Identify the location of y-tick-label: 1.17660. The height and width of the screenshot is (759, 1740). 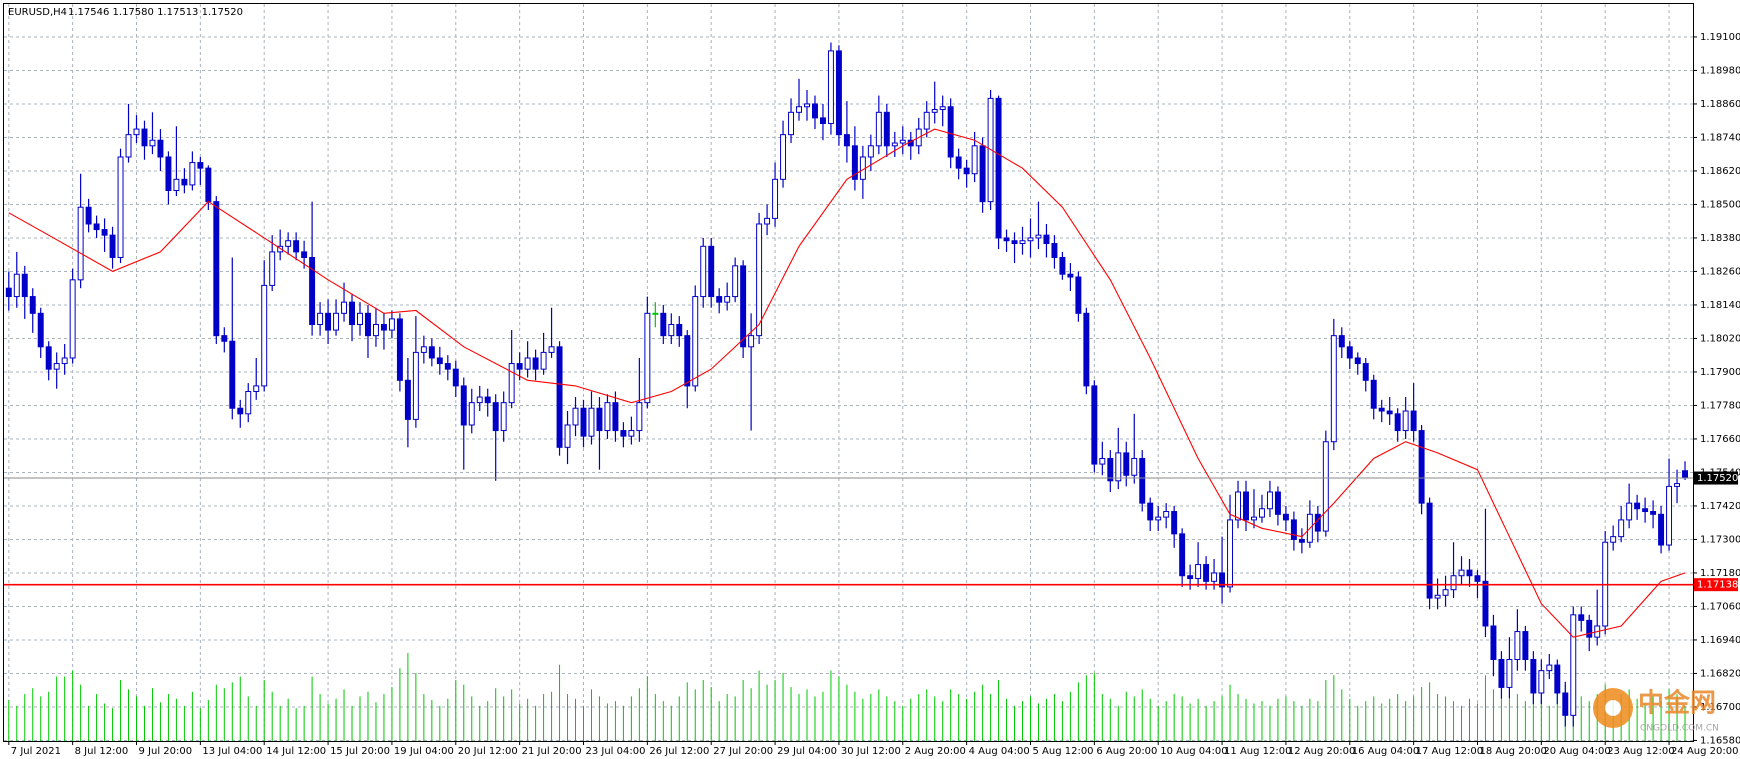
(1720, 439).